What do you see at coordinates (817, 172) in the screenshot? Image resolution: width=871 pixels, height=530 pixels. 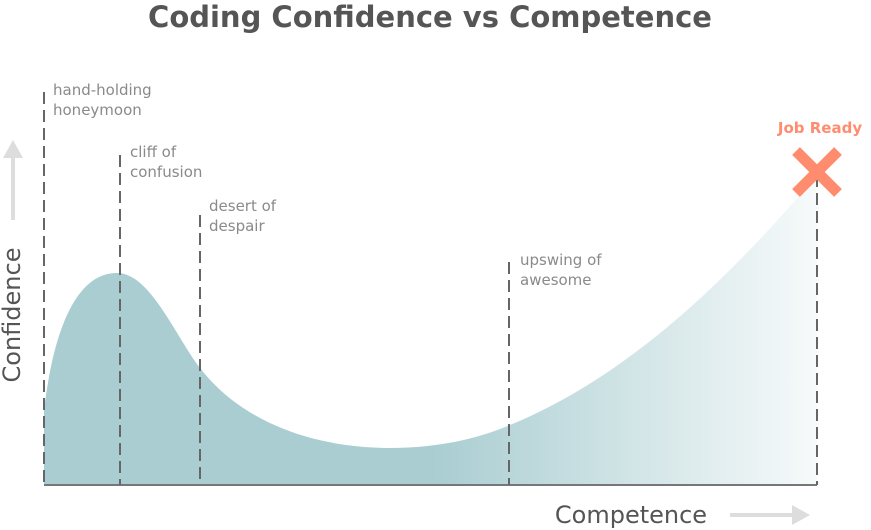 I see `x-mark-icon` at bounding box center [817, 172].